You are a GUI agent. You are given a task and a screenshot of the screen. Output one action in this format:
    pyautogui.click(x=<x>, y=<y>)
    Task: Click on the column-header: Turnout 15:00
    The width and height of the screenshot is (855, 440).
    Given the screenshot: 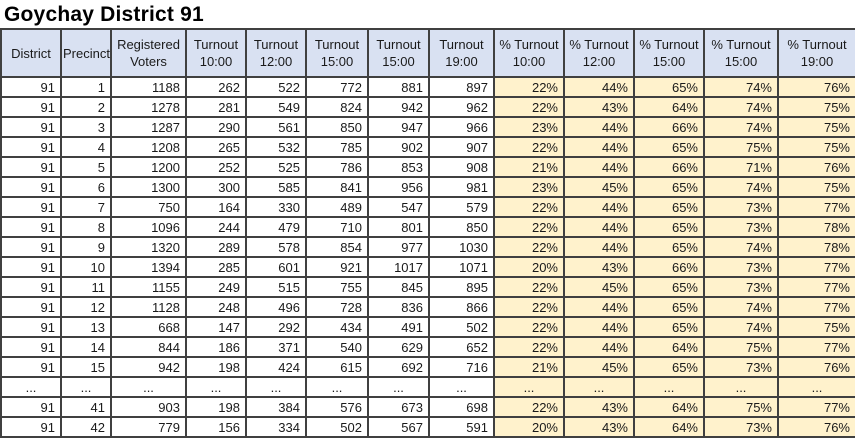 What is the action you would take?
    pyautogui.click(x=398, y=53)
    